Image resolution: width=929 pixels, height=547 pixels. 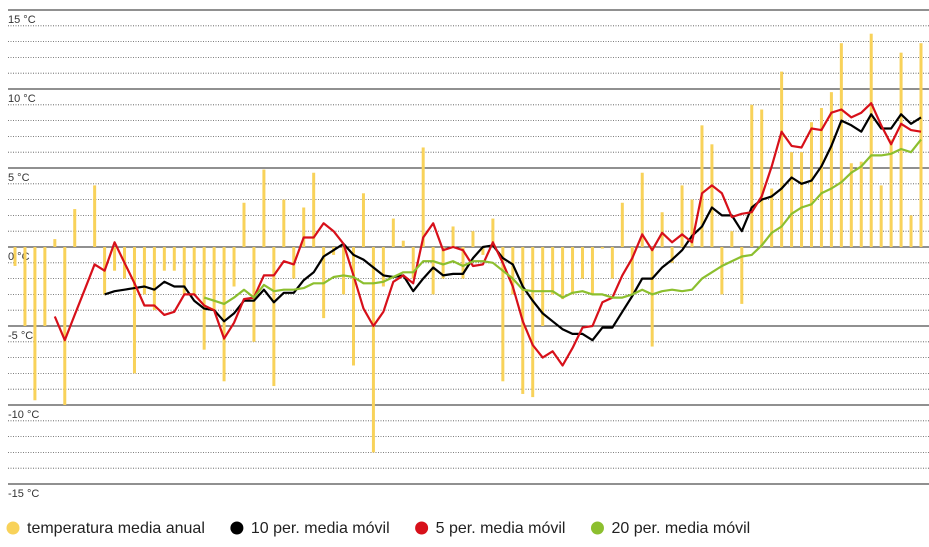 I want to click on y-tick-label: 15 °C, so click(x=22, y=20).